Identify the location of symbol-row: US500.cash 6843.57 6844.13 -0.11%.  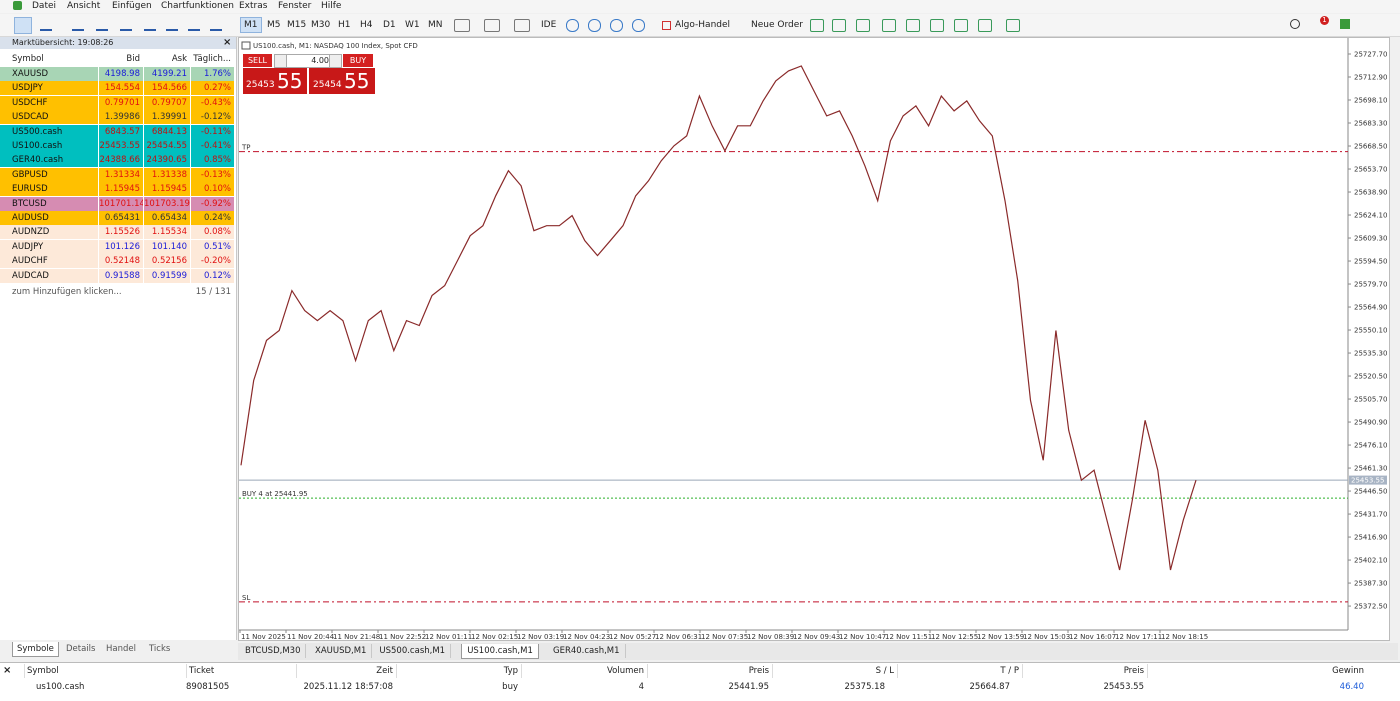
(117, 132).